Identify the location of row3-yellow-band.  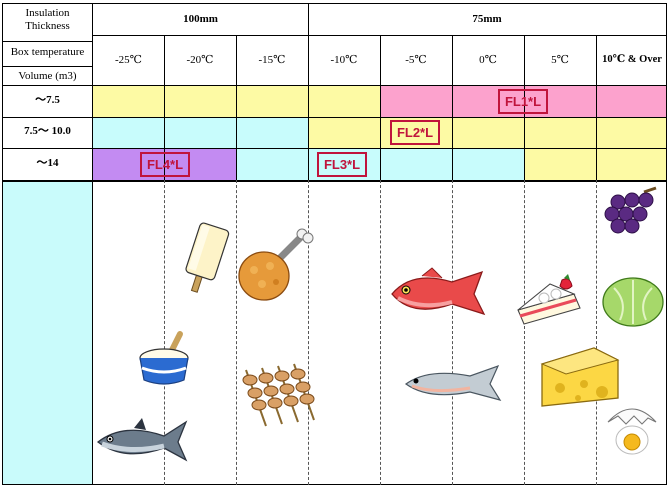
(595, 164).